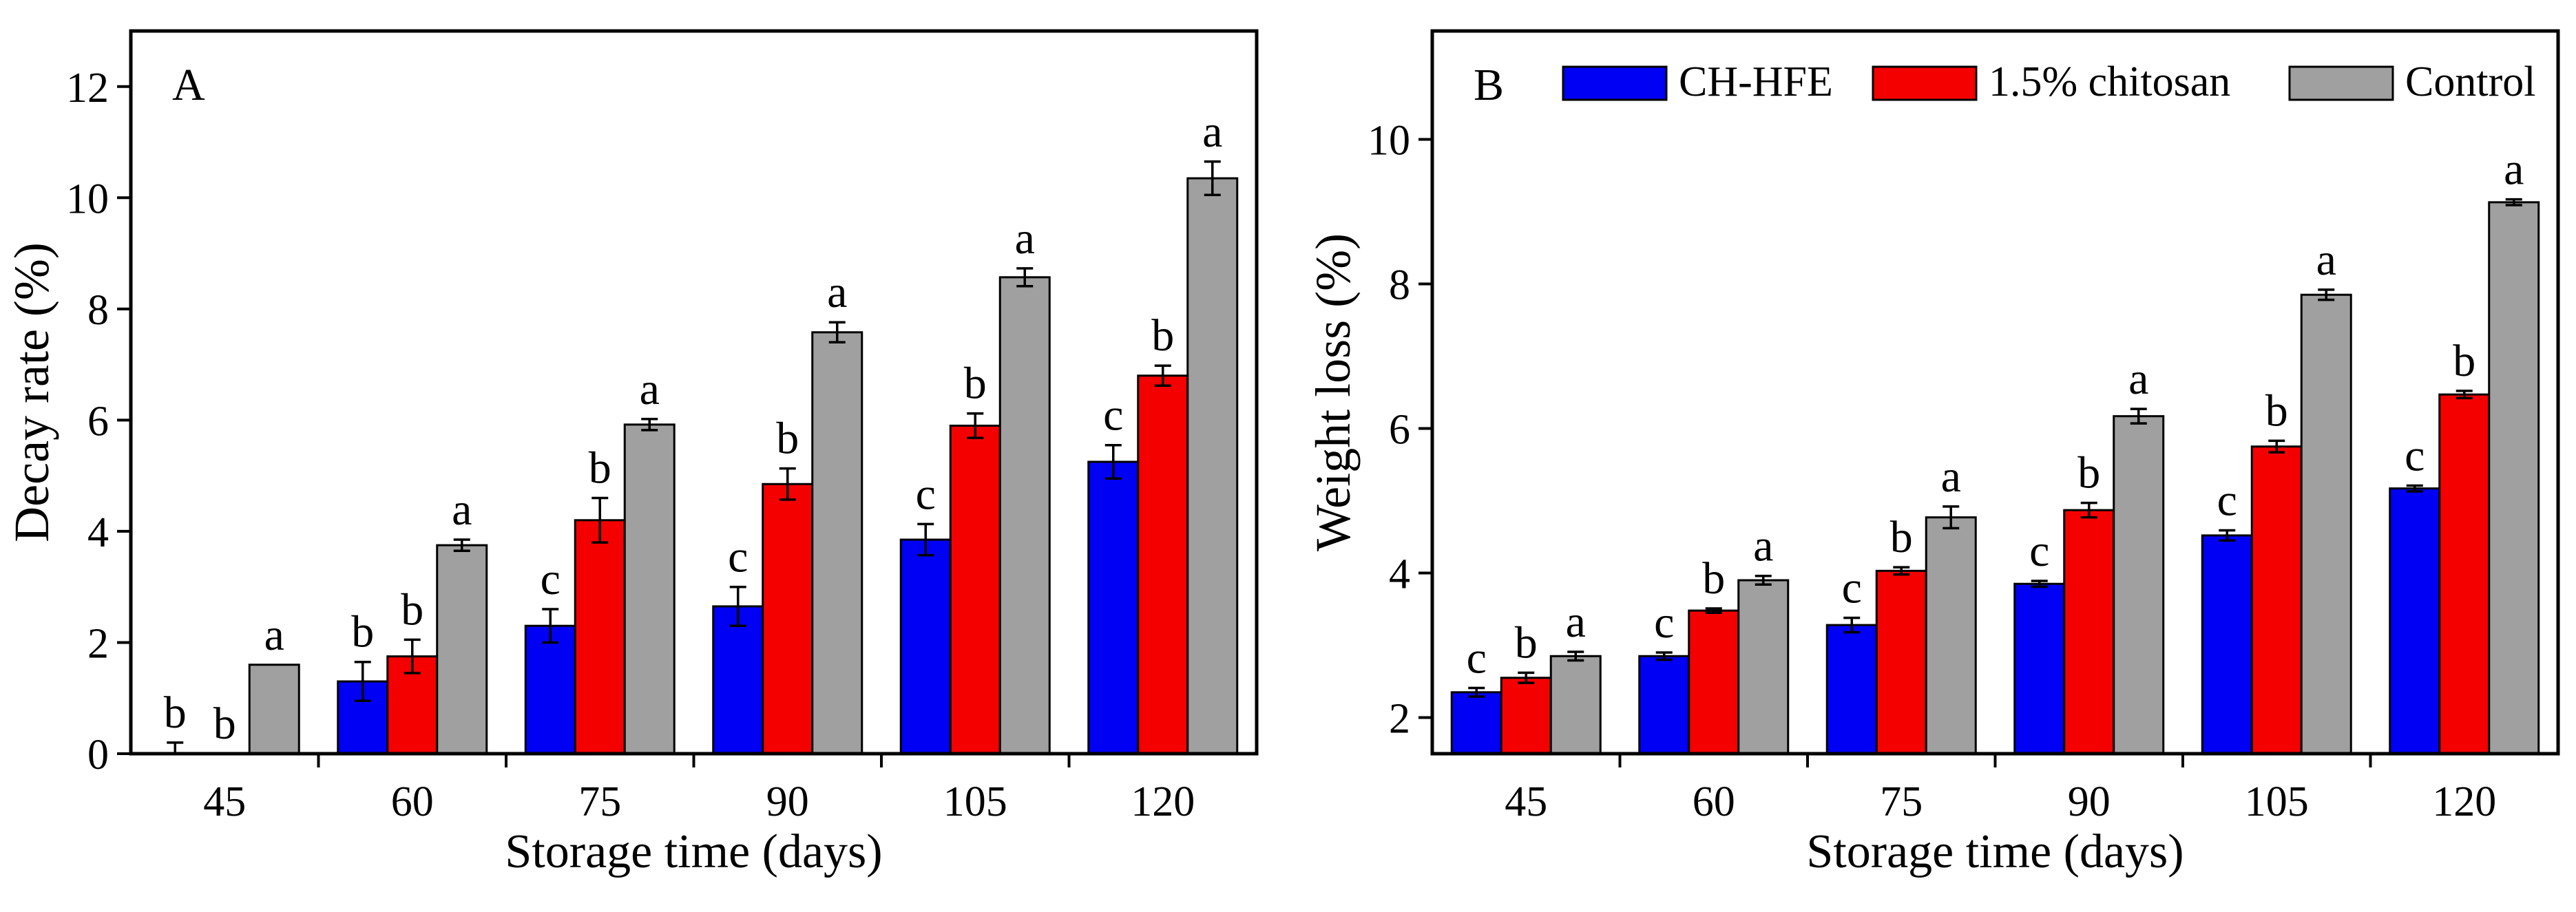  Describe the element at coordinates (1489, 85) in the screenshot. I see `panel-label: B` at that location.